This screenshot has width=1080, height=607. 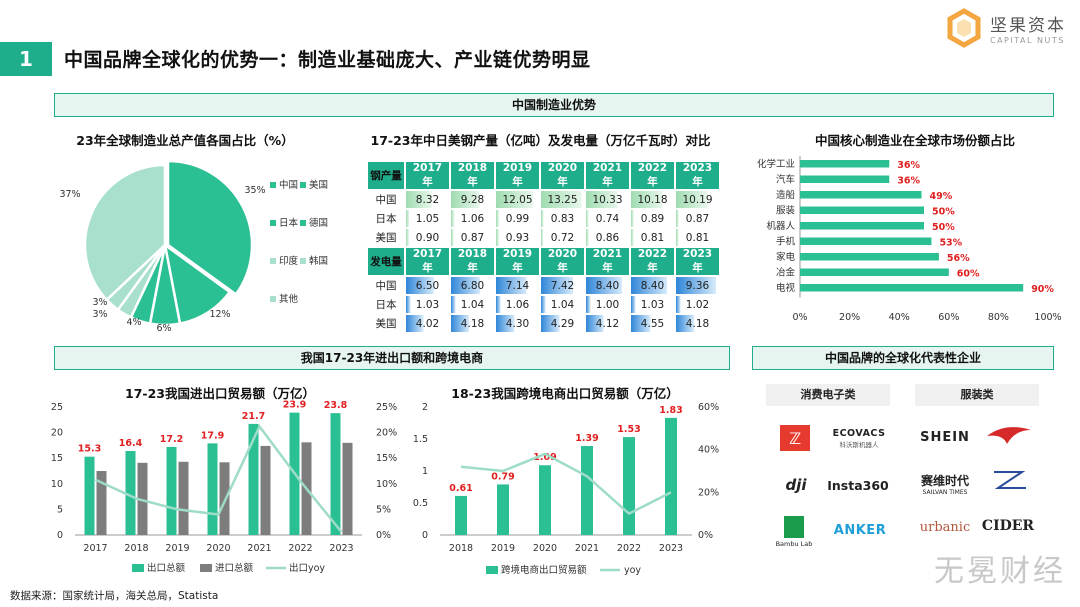 What do you see at coordinates (212, 435) in the screenshot?
I see `export-value-label: 17.9` at bounding box center [212, 435].